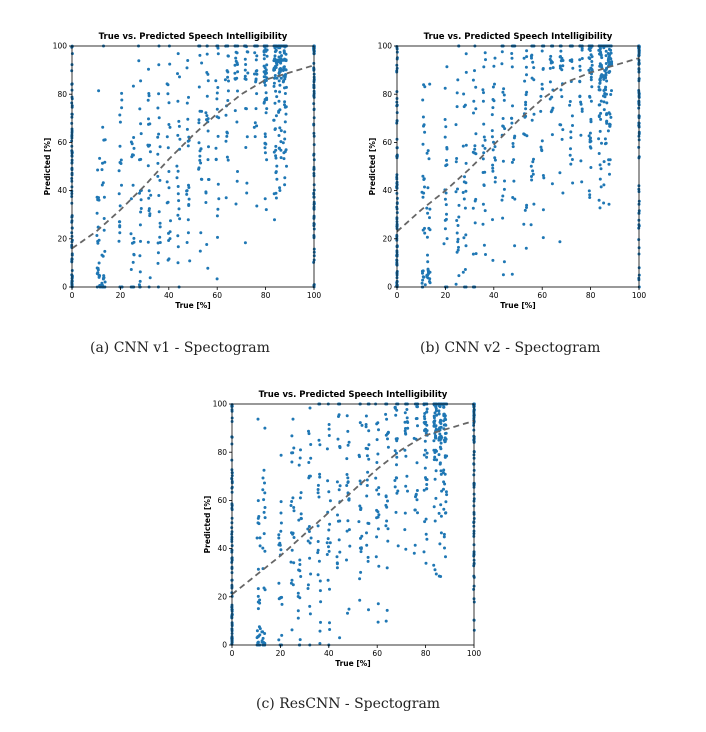 Image resolution: width=706 pixels, height=732 pixels. What do you see at coordinates (639, 295) in the screenshot?
I see `x-tick-label: 100` at bounding box center [639, 295].